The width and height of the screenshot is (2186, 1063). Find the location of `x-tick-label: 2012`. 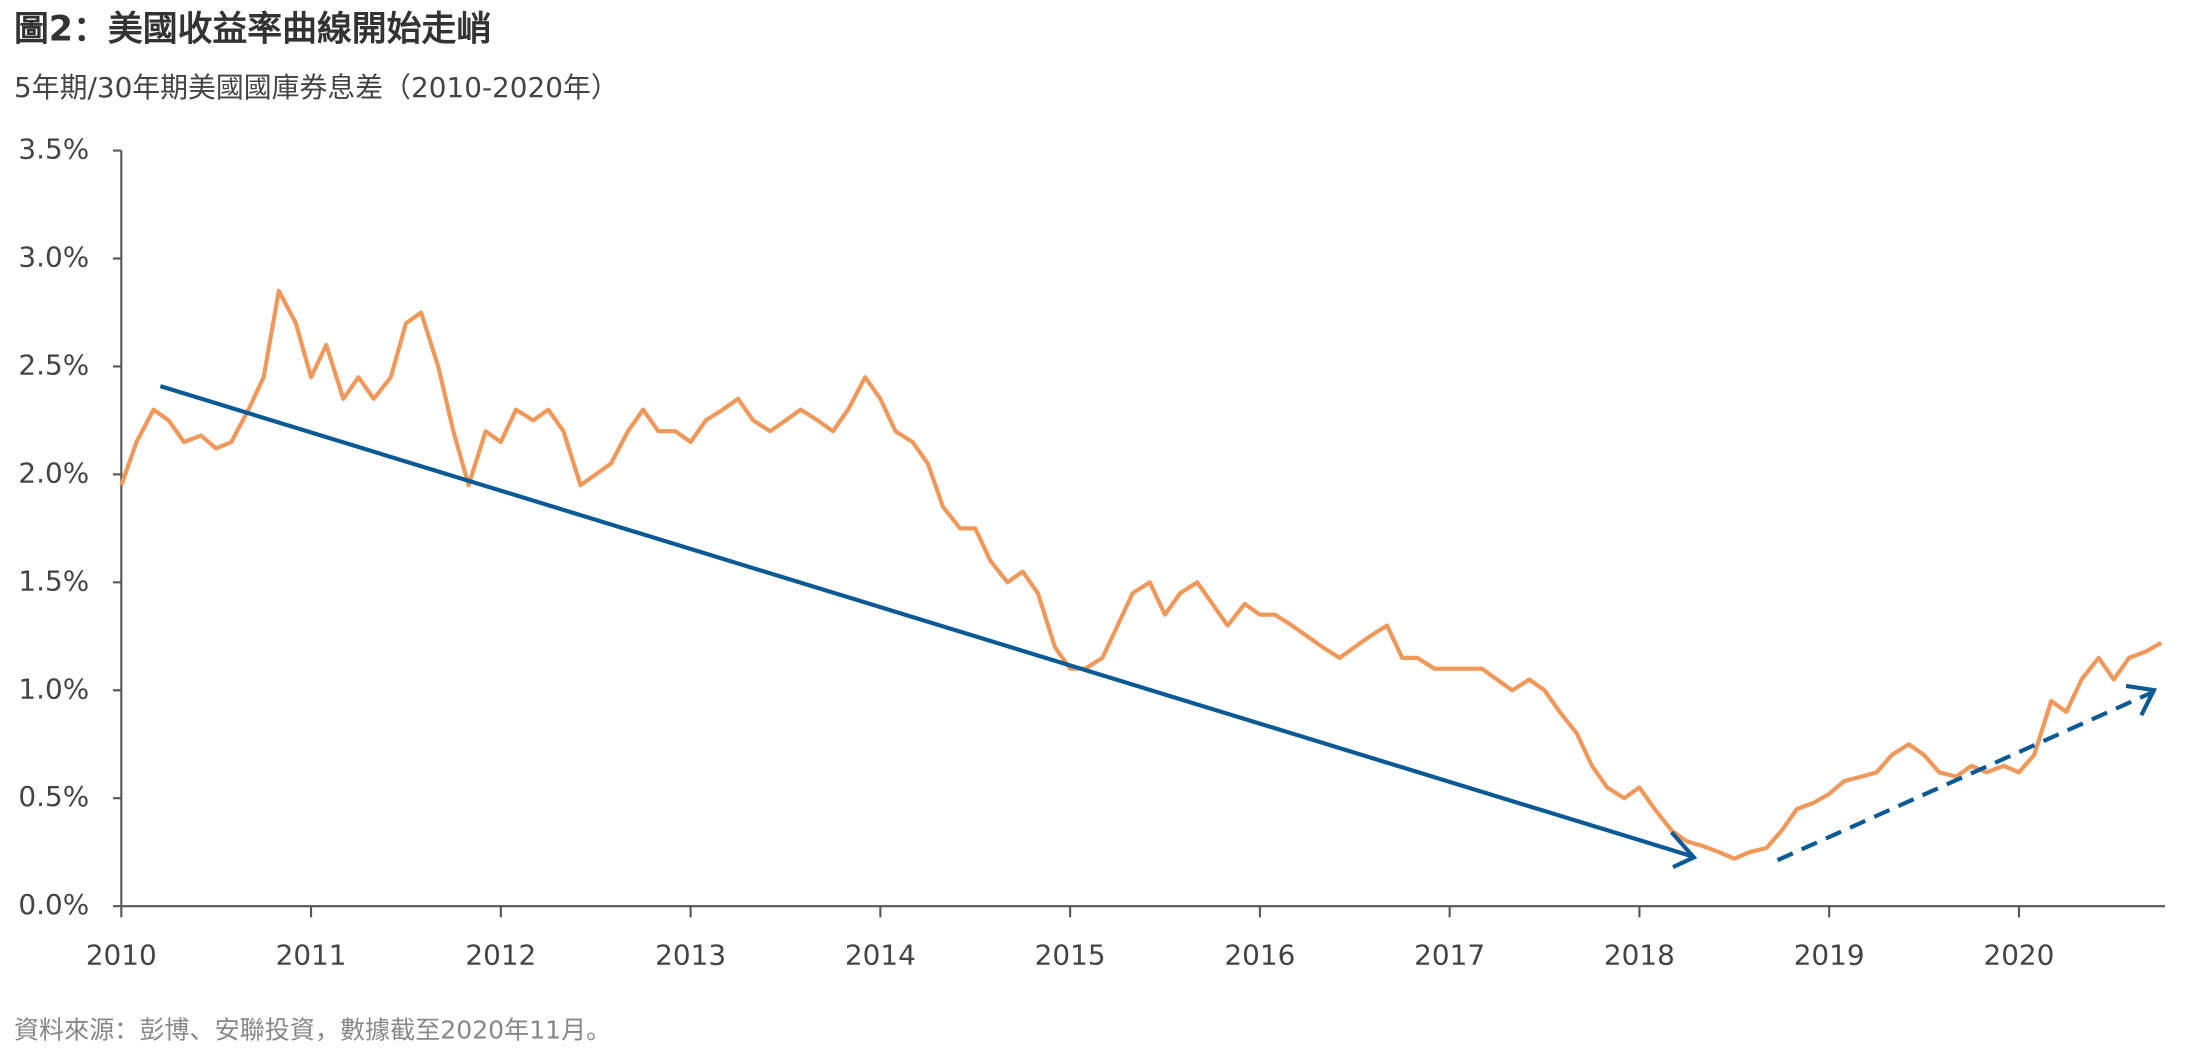

x-tick-label: 2012 is located at coordinates (500, 954).